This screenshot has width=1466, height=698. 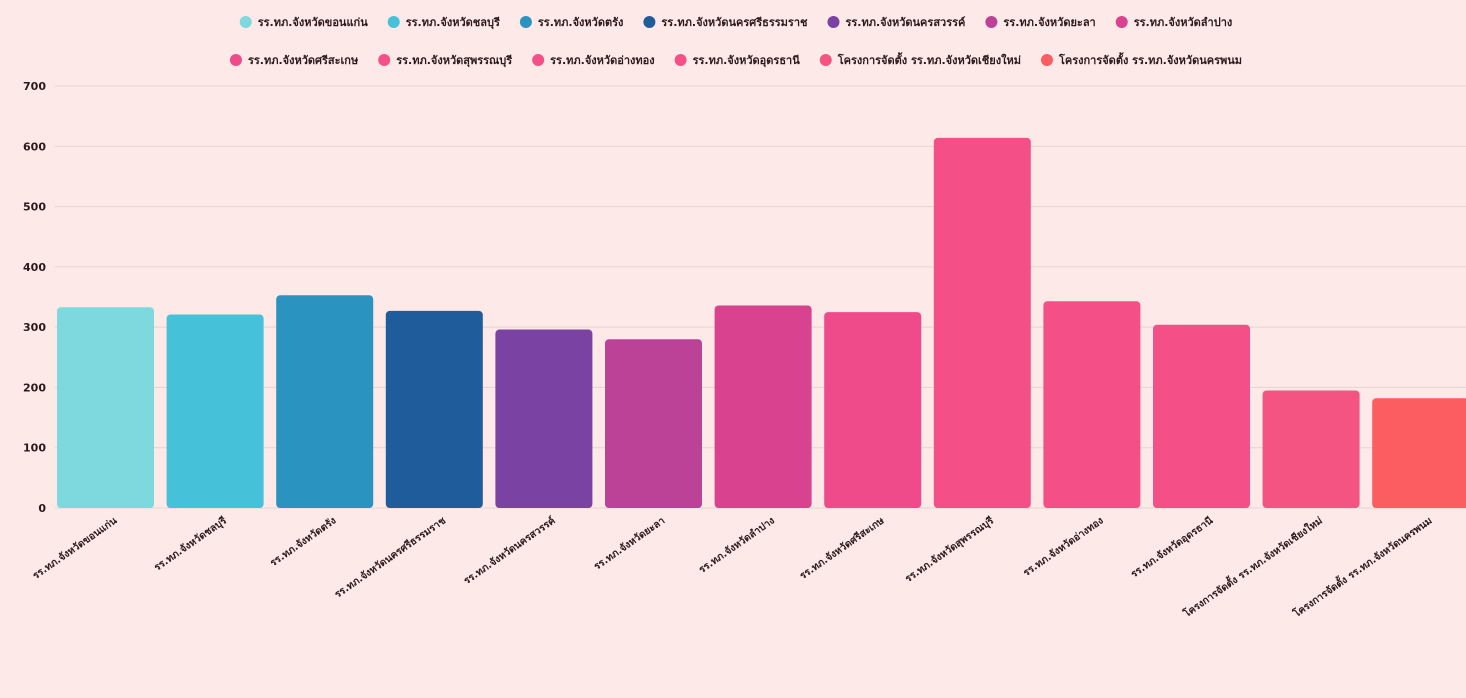 What do you see at coordinates (34, 448) in the screenshot?
I see `y-tick-label: 100` at bounding box center [34, 448].